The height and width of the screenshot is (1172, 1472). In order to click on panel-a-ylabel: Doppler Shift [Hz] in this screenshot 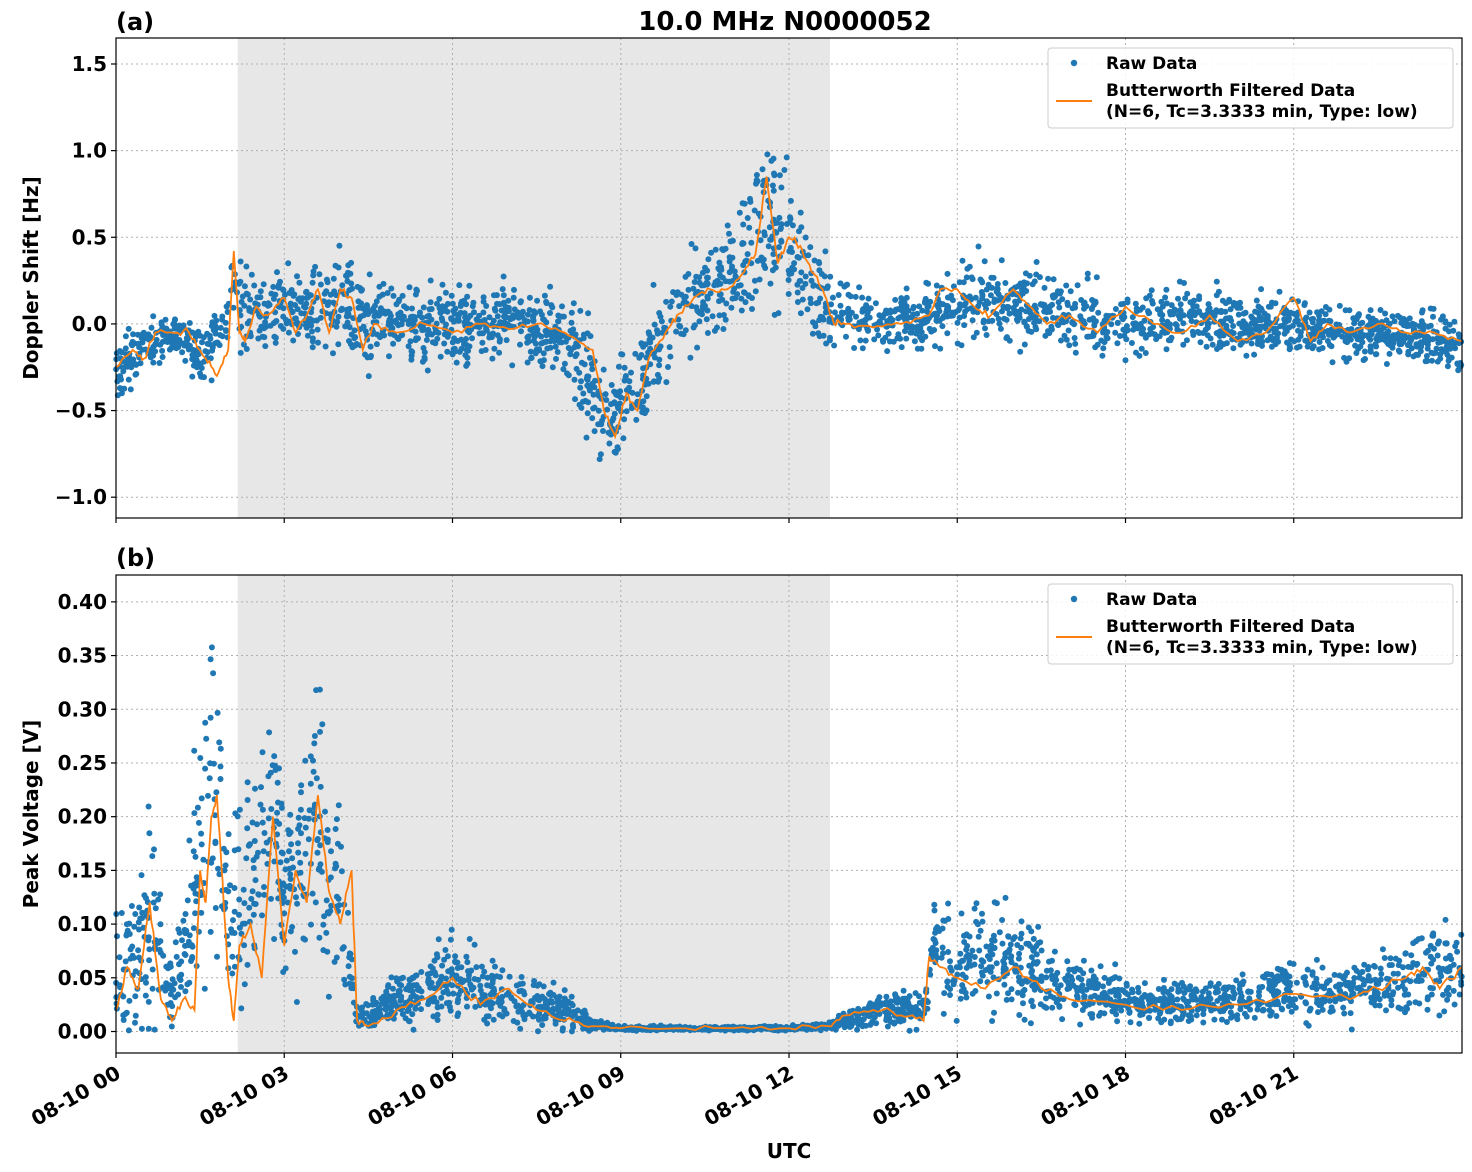, I will do `click(31, 278)`.